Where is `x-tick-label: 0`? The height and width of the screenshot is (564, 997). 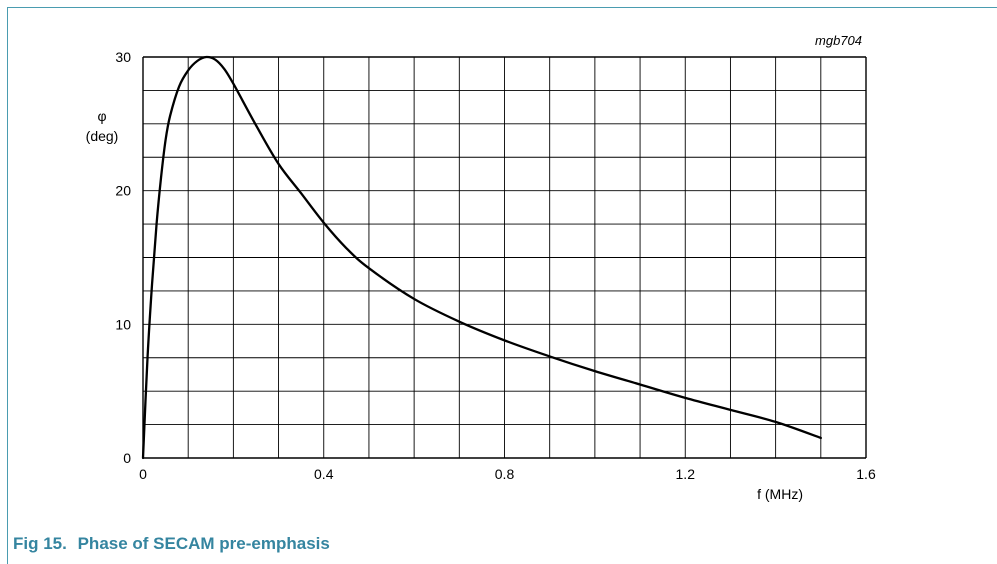 x-tick-label: 0 is located at coordinates (143, 474).